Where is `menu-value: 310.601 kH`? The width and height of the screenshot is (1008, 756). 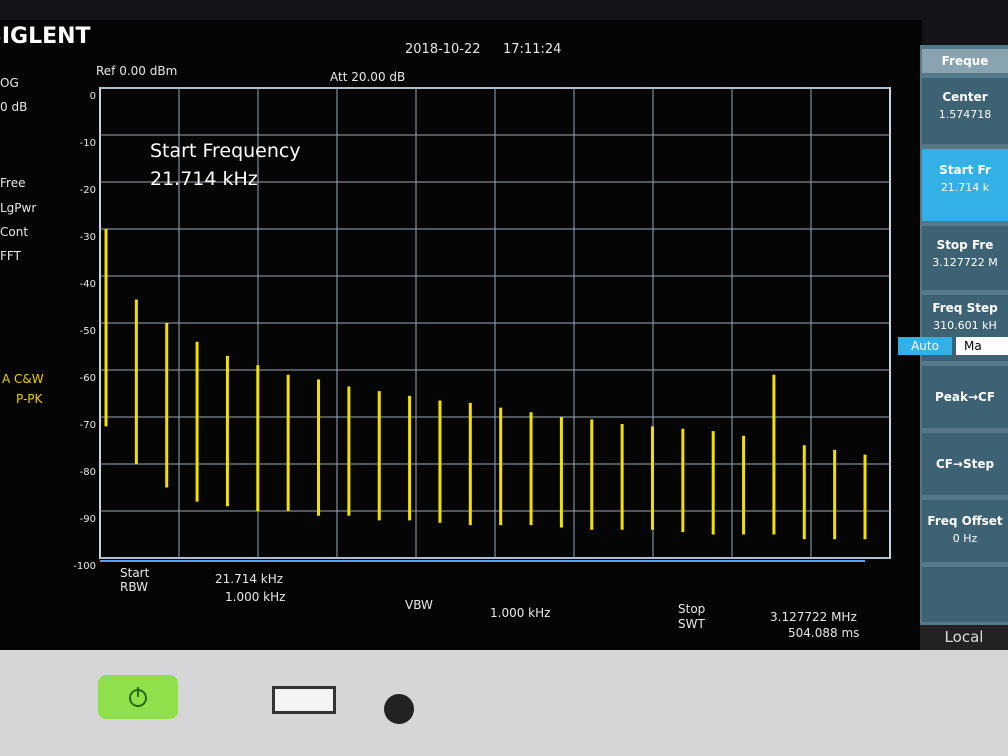 menu-value: 310.601 kH is located at coordinates (965, 325).